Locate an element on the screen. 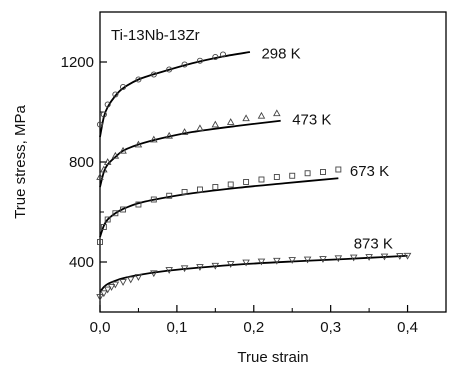 Image resolution: width=470 pixels, height=374 pixels. x-tick-label: 0,2 is located at coordinates (253, 327).